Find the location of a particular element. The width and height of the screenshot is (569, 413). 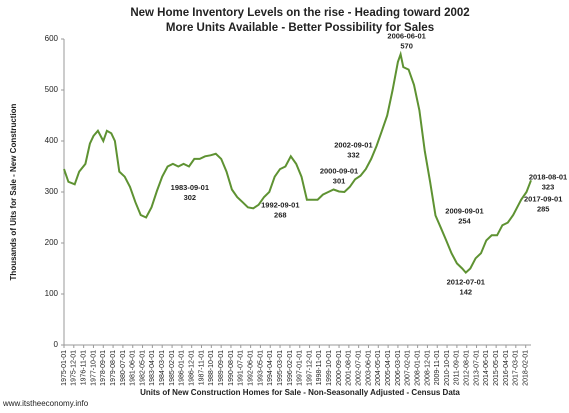

y-tick-label: 600 is located at coordinates (52, 38).